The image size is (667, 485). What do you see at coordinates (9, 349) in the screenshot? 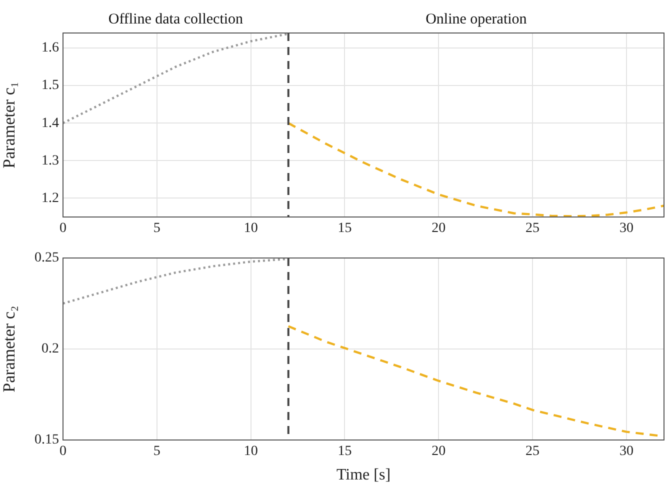
I see `y-axis-title: Parameter c₂` at bounding box center [9, 349].